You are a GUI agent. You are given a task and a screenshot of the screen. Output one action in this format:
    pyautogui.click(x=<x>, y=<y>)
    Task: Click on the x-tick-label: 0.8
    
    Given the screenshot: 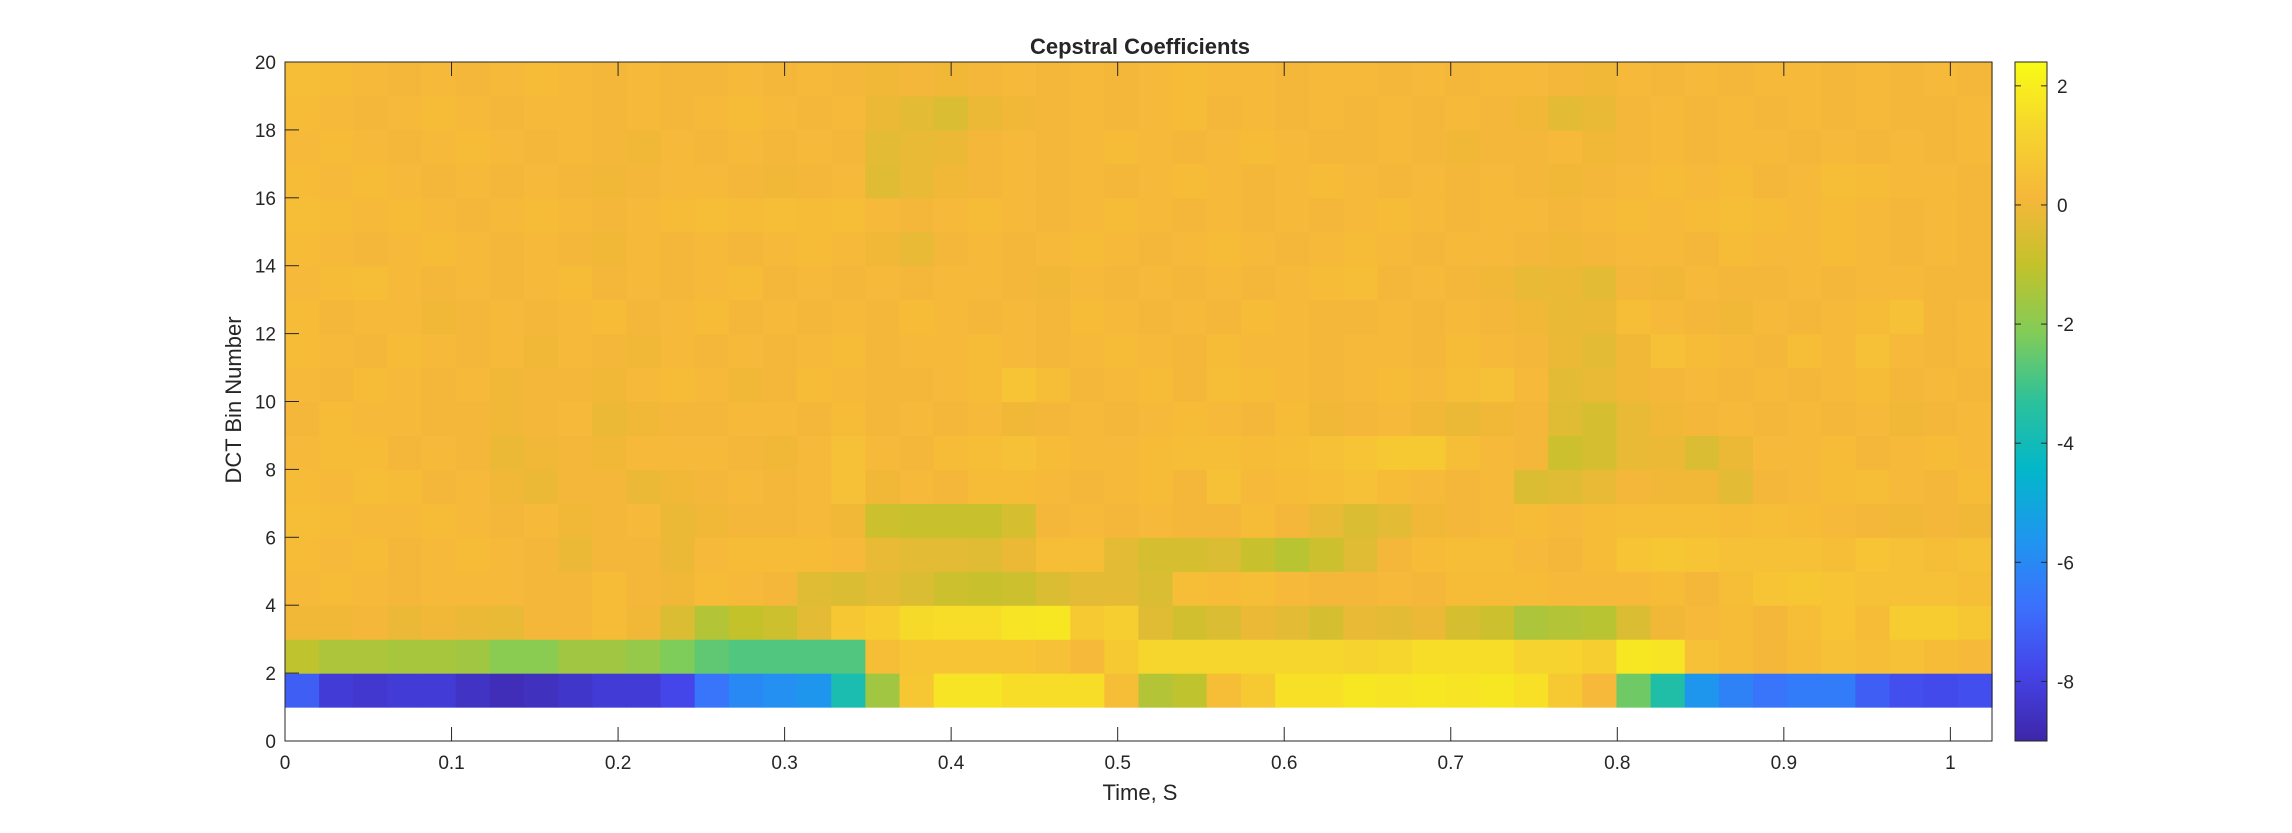 What is the action you would take?
    pyautogui.click(x=1617, y=763)
    